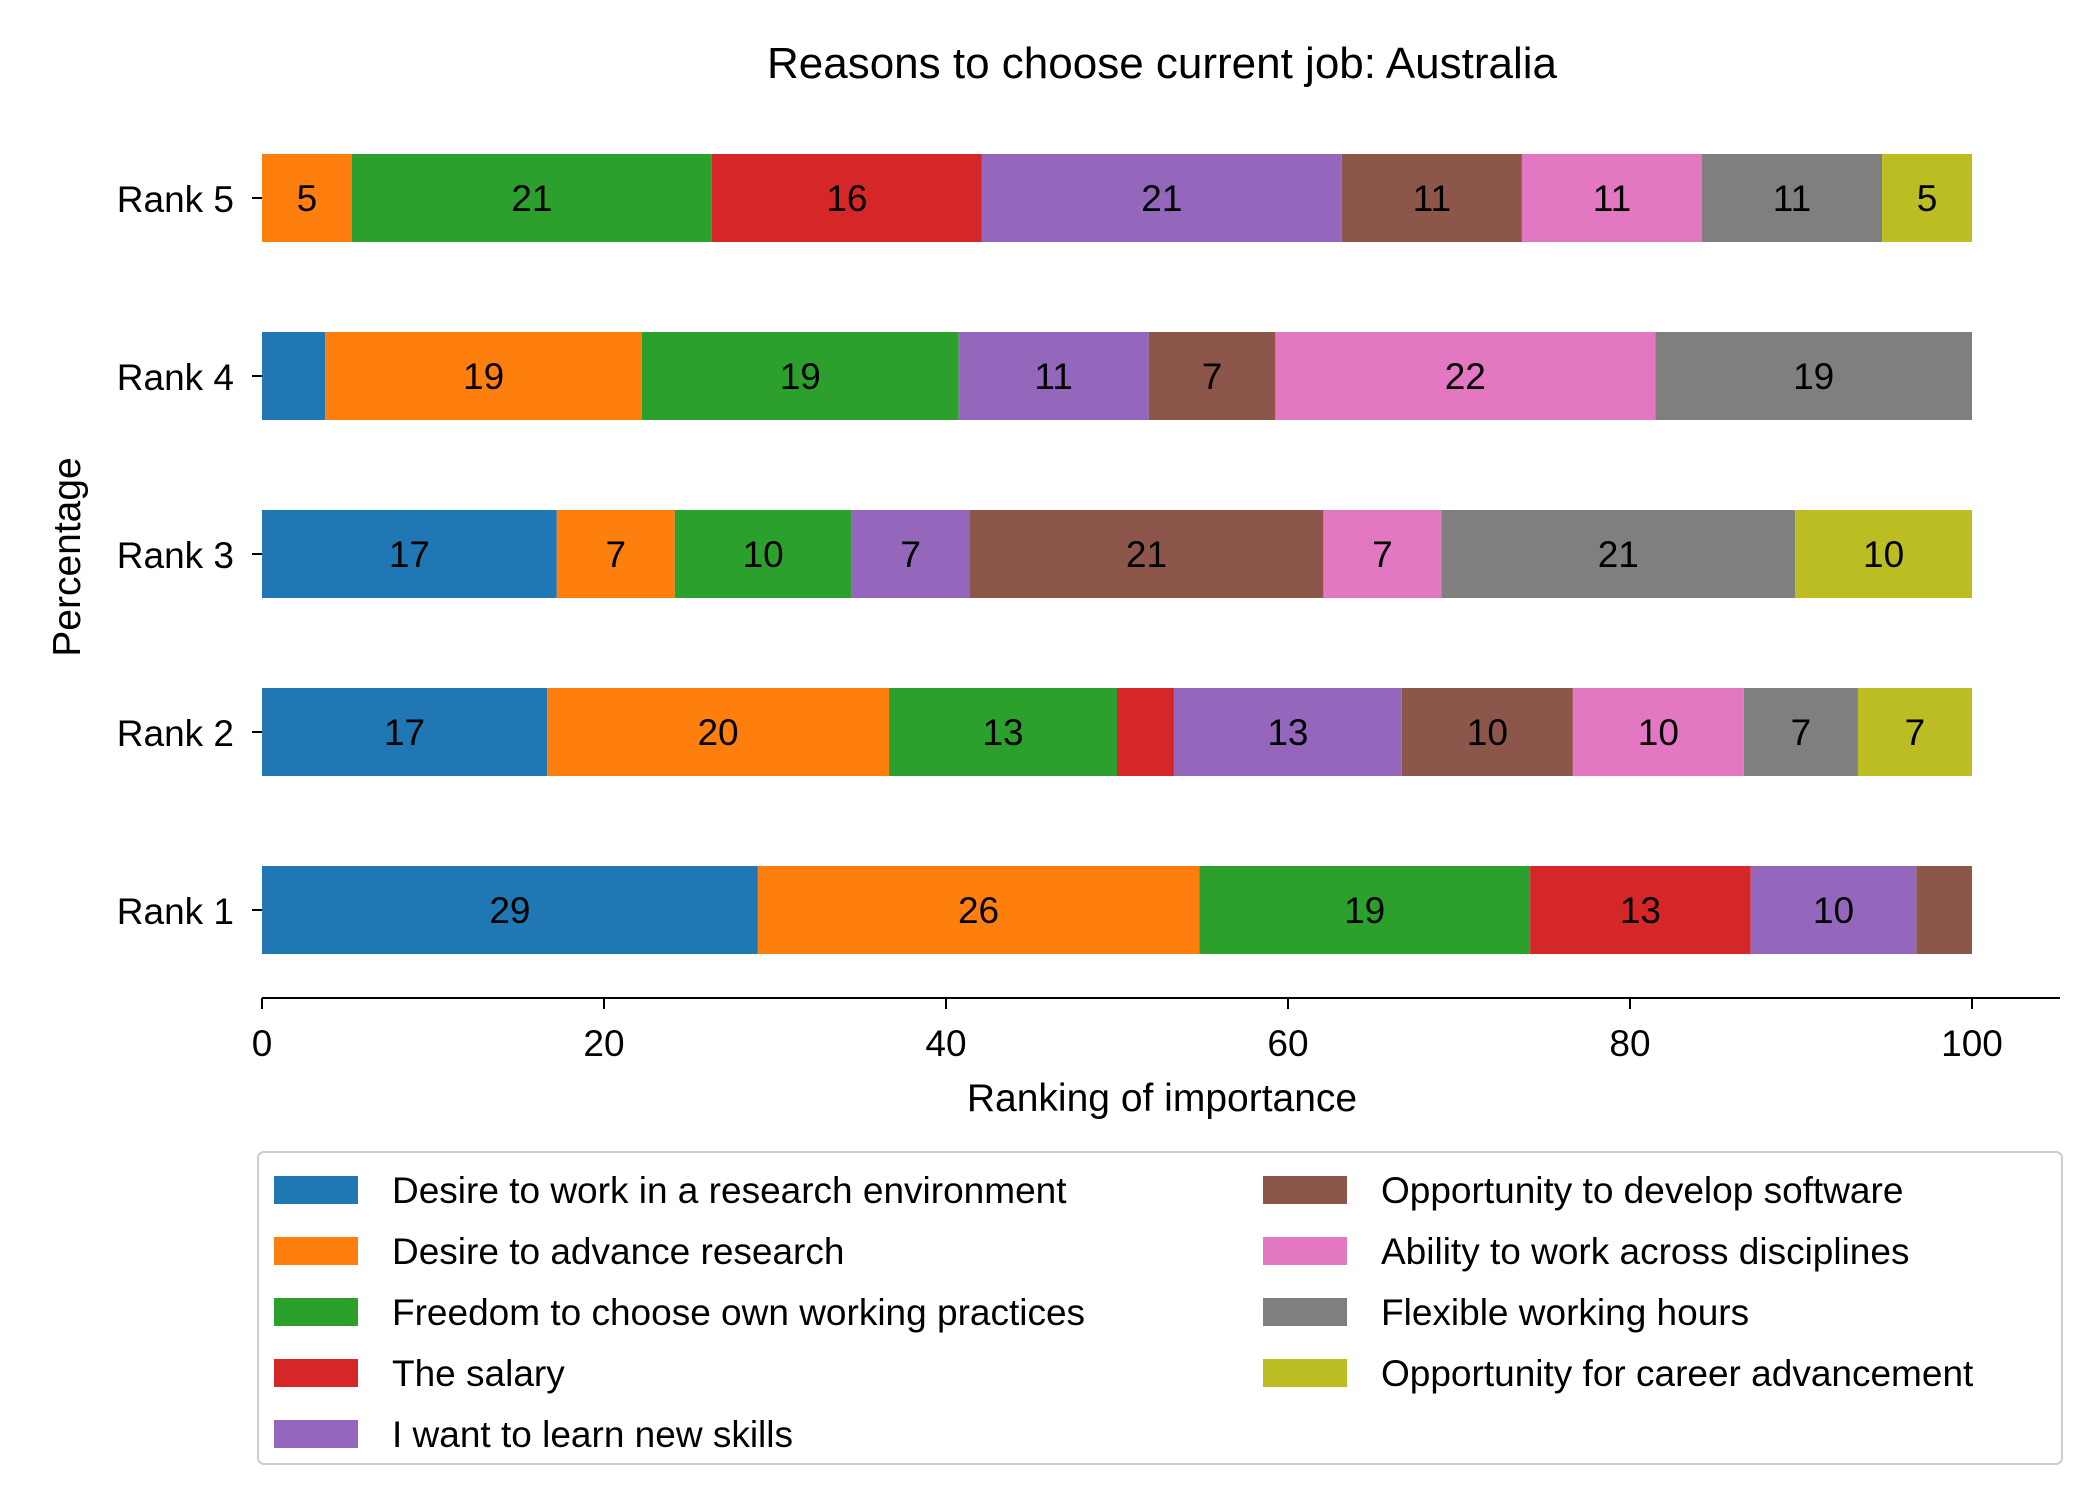 The image size is (2100, 1500). I want to click on bar-value-label: 16, so click(846, 198).